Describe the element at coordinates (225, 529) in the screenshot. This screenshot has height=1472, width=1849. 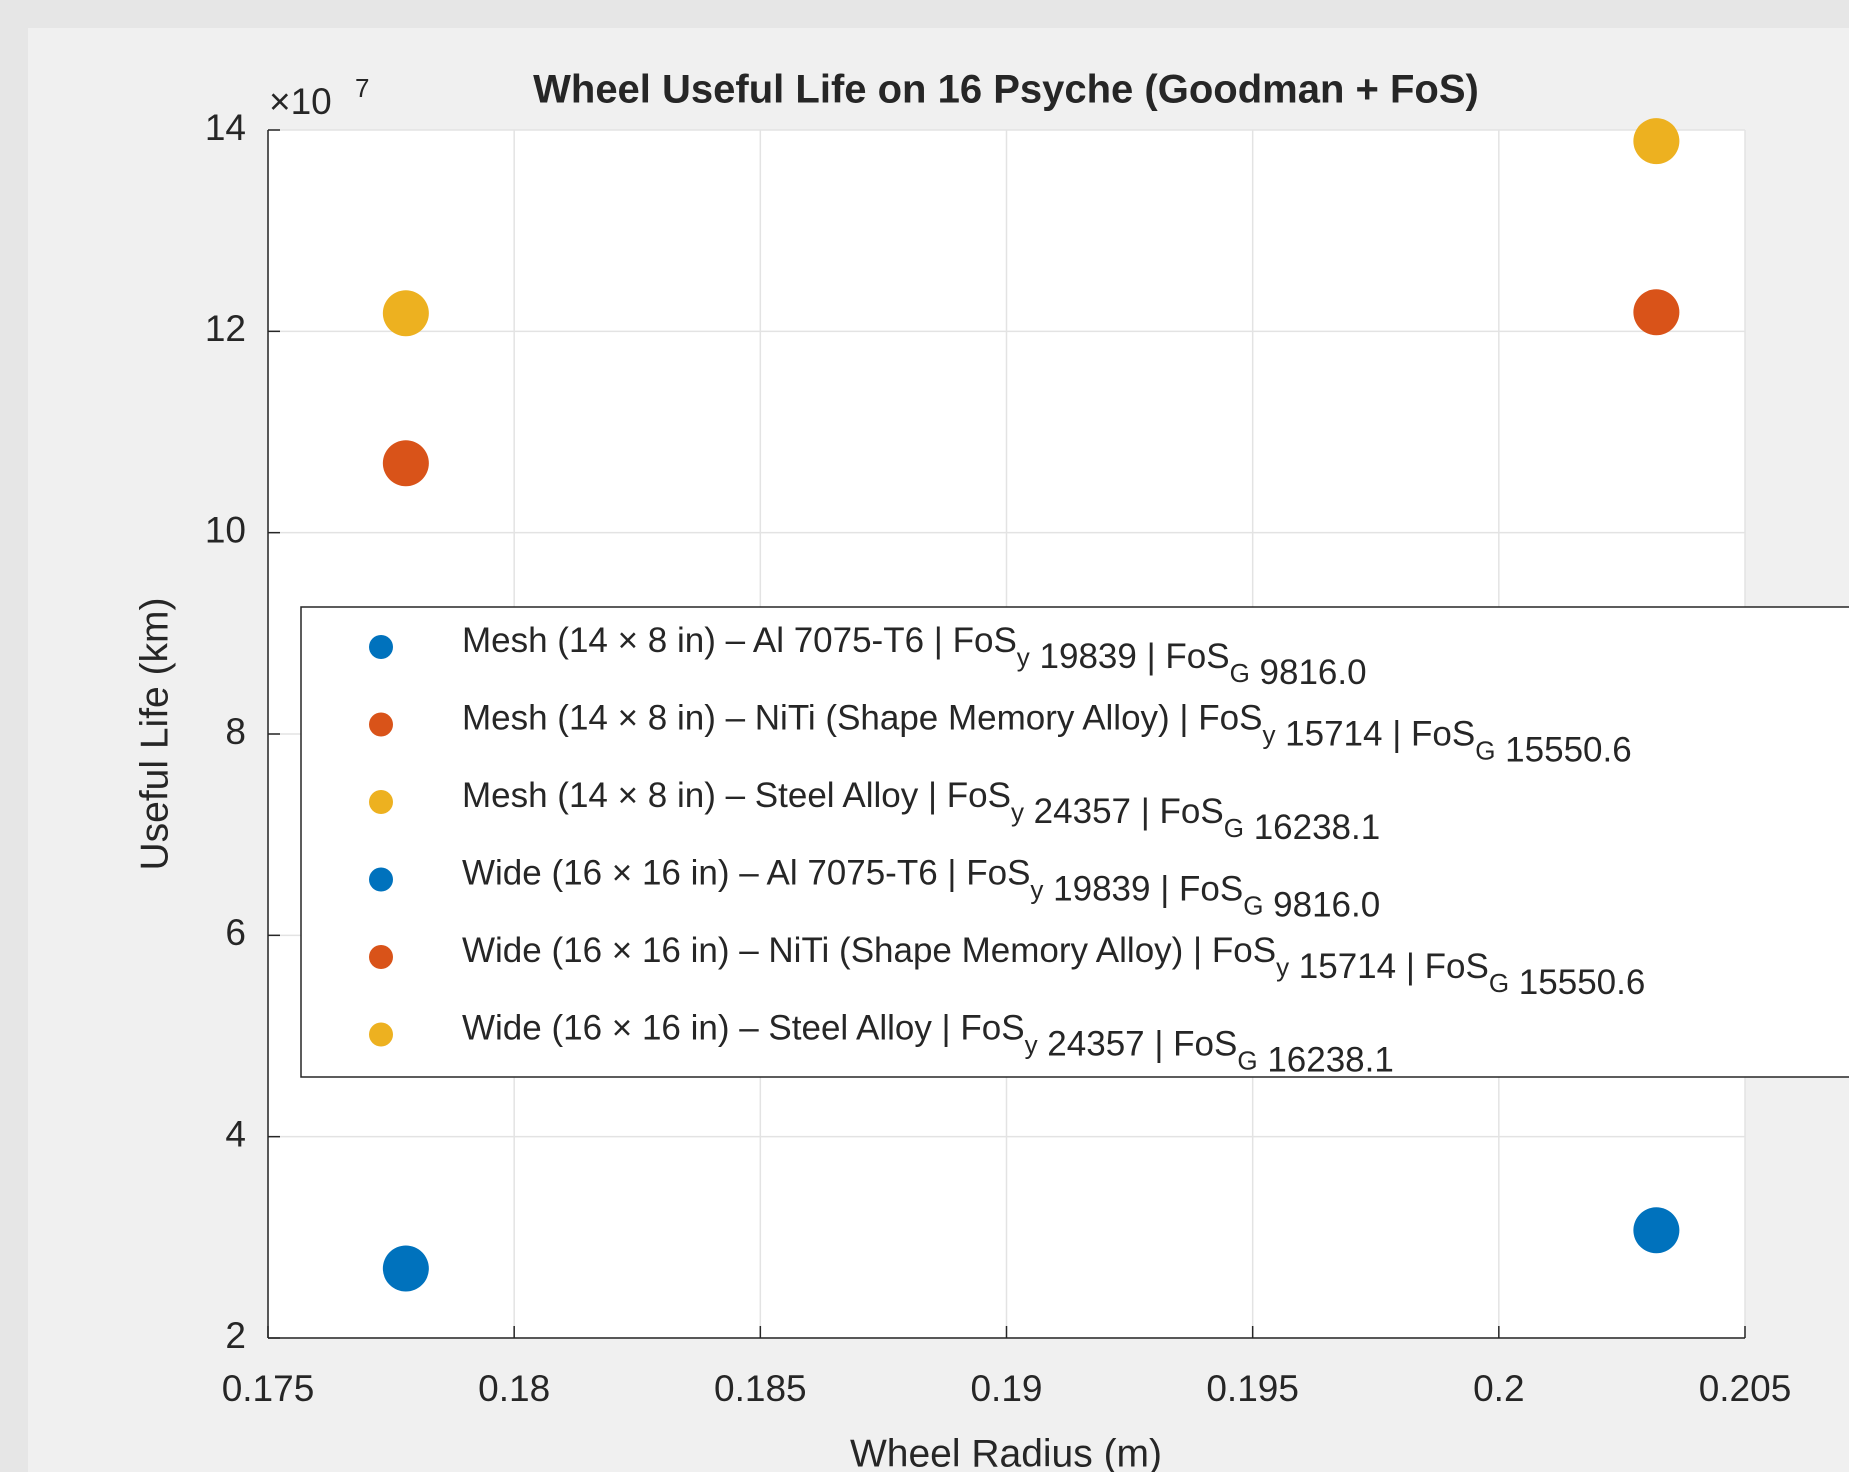
I see `y-tick-label: 10` at that location.